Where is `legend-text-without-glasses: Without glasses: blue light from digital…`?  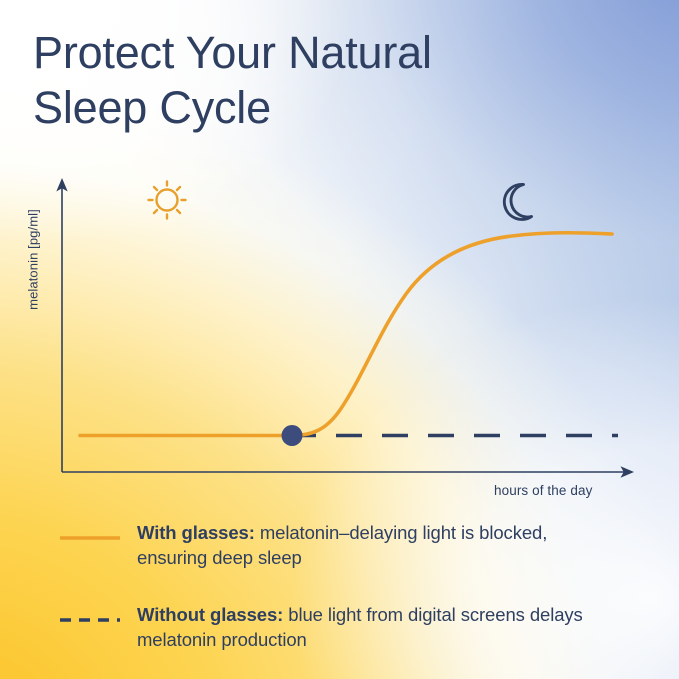 legend-text-without-glasses: Without glasses: blue light from digital… is located at coordinates (378, 627).